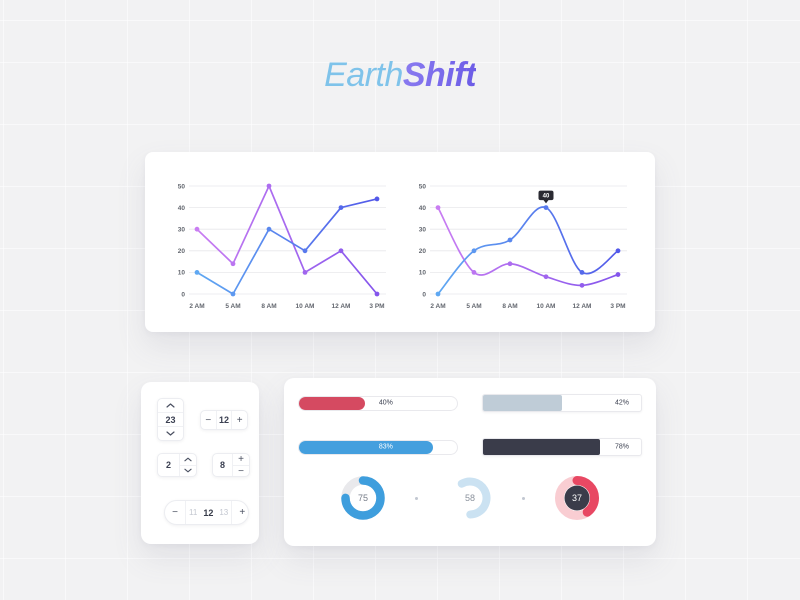 The width and height of the screenshot is (800, 600). I want to click on stepper-value: 23, so click(170, 419).